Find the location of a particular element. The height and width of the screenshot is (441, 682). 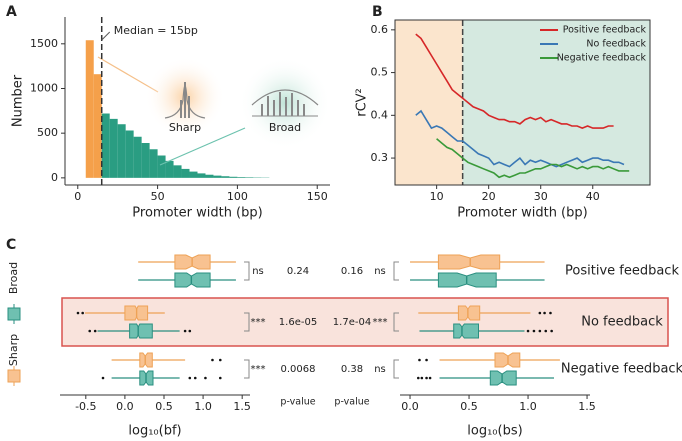

annotation-leader is located at coordinates (106, 36).